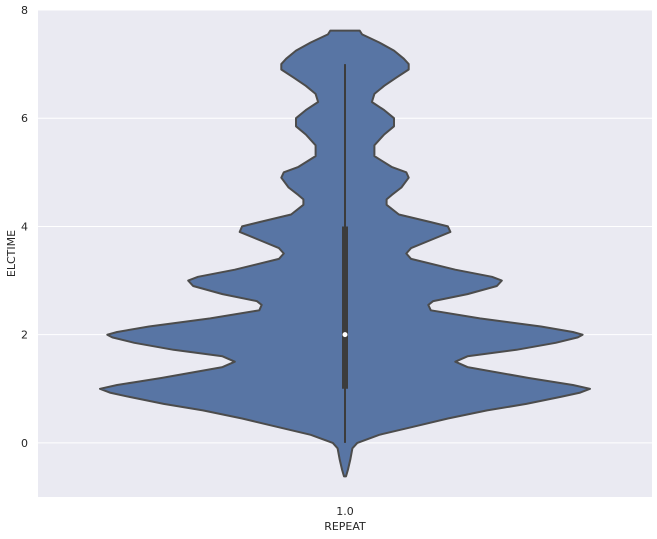 The width and height of the screenshot is (657, 539). Describe the element at coordinates (345, 335) in the screenshot. I see `median-point` at that location.